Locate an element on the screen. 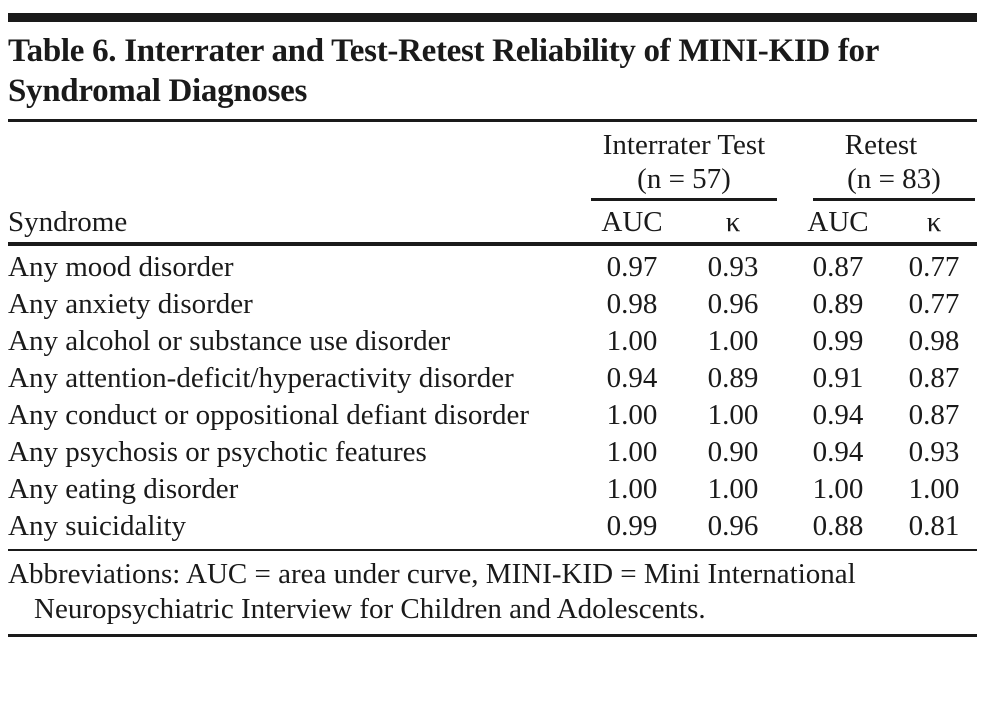 The width and height of the screenshot is (985, 718). group-label-retest: Retest is located at coordinates (881, 145).